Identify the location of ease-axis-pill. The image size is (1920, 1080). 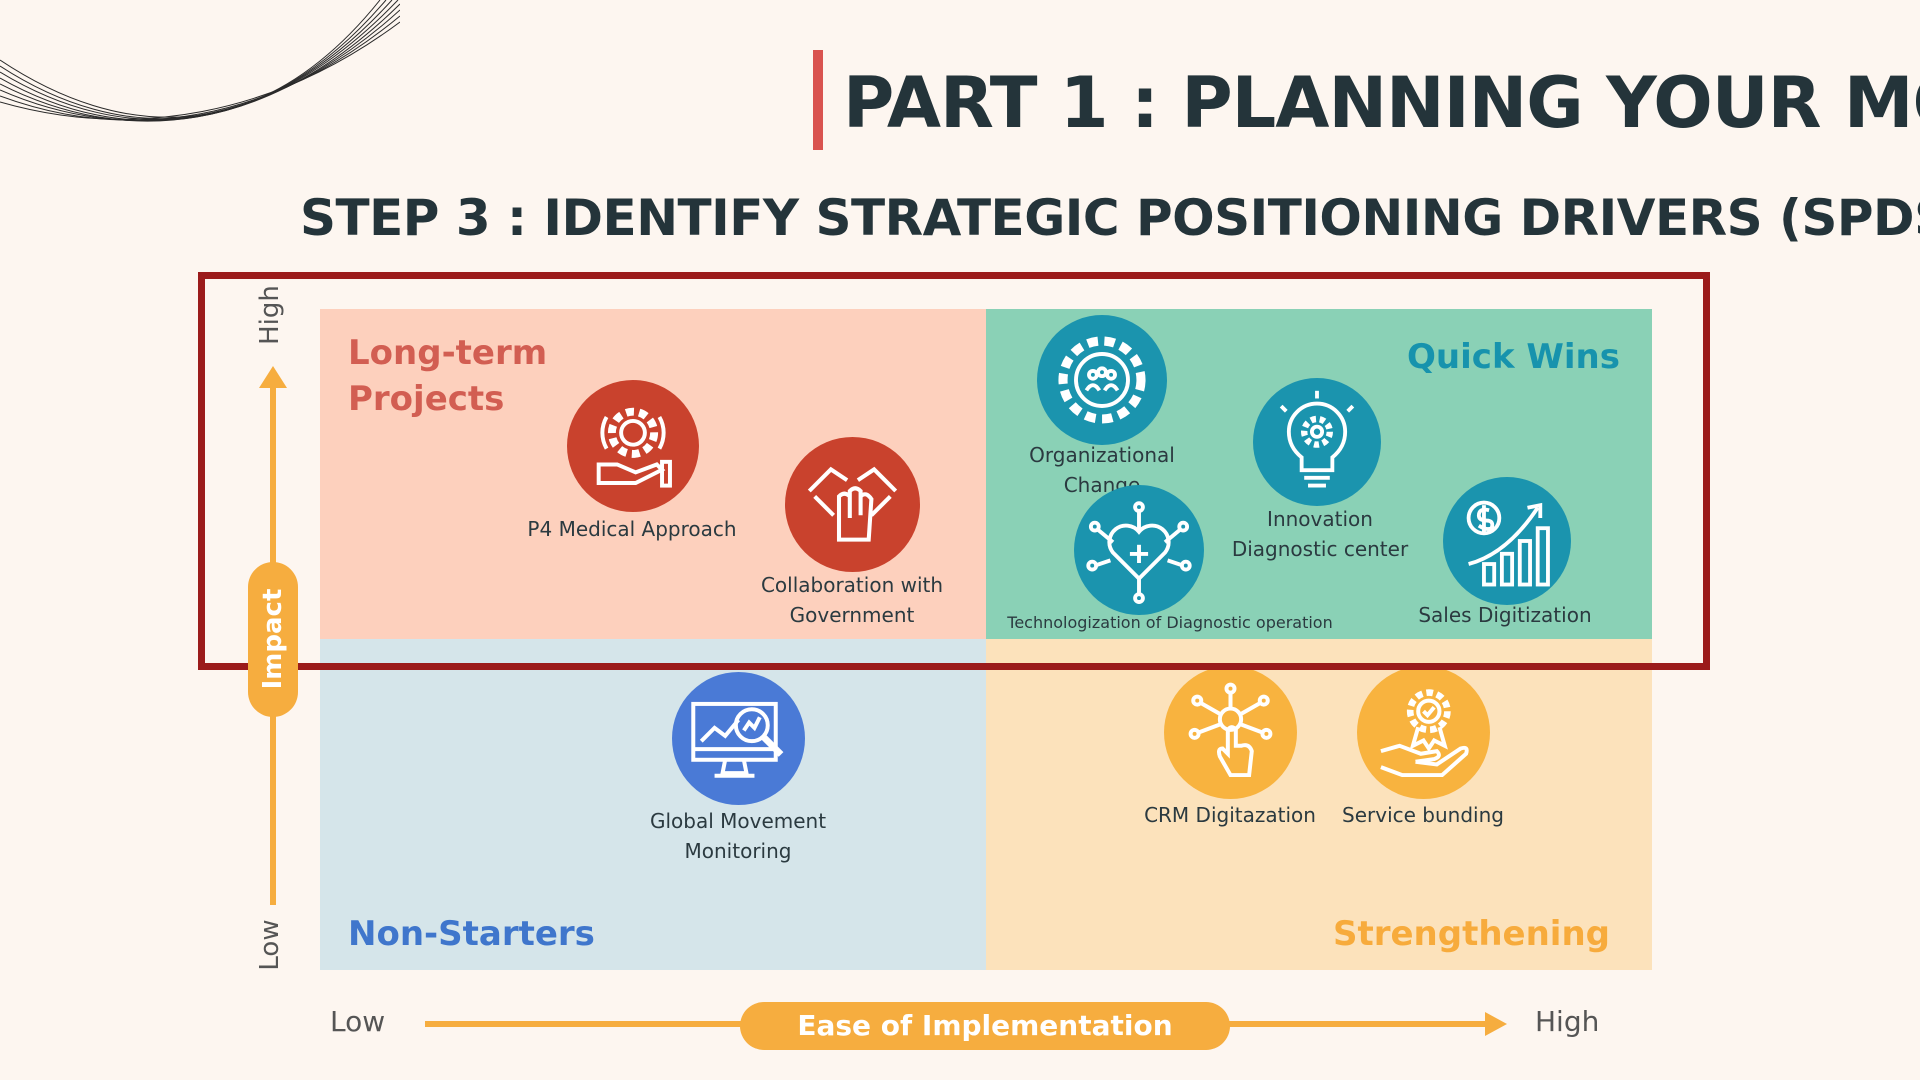
(985, 1026).